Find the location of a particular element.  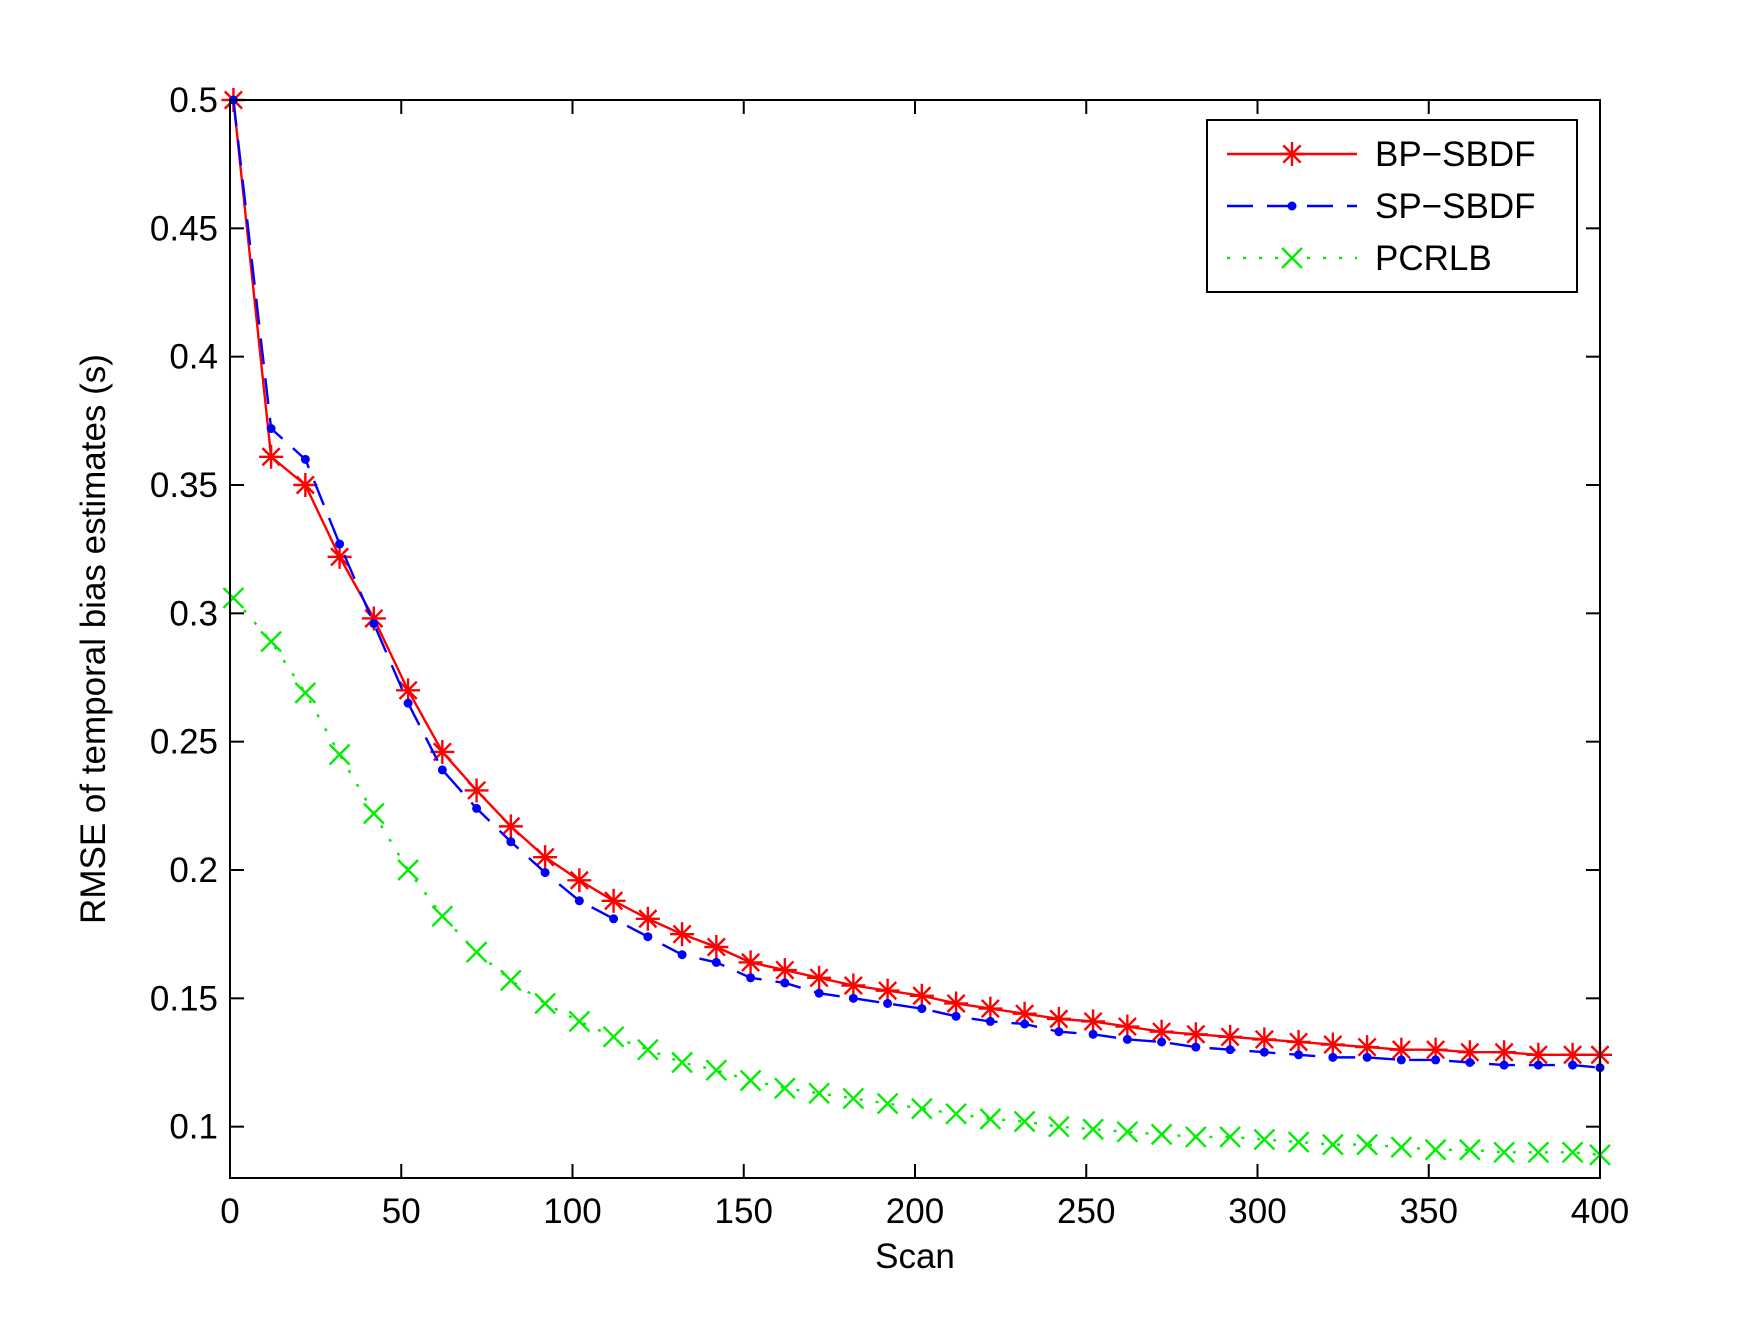

x-tick-label: 150 is located at coordinates (744, 1211).